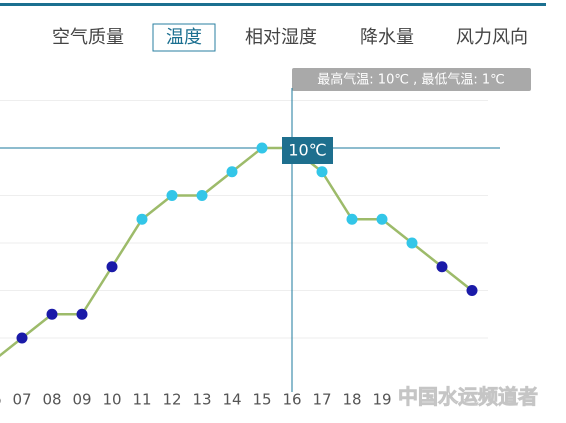  Describe the element at coordinates (321, 400) in the screenshot. I see `x-tick-label: 17` at that location.